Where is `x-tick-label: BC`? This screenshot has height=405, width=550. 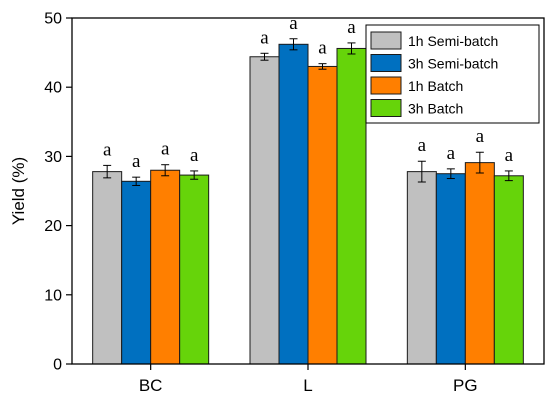 x-tick-label: BC is located at coordinates (151, 385).